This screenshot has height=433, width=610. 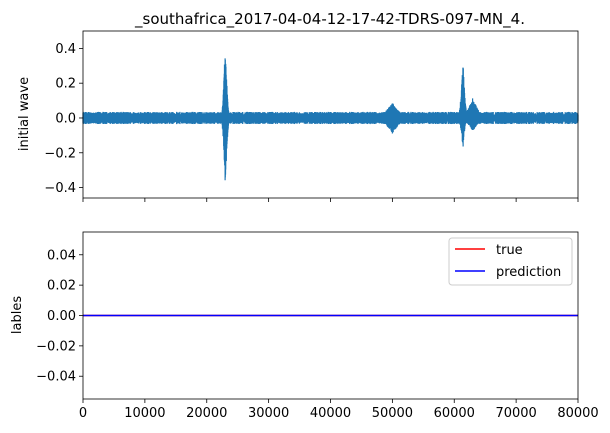 I want to click on bottom-y-axis: −0.04 −0.02 0.00 0.02 0.04, so click(x=59, y=316).